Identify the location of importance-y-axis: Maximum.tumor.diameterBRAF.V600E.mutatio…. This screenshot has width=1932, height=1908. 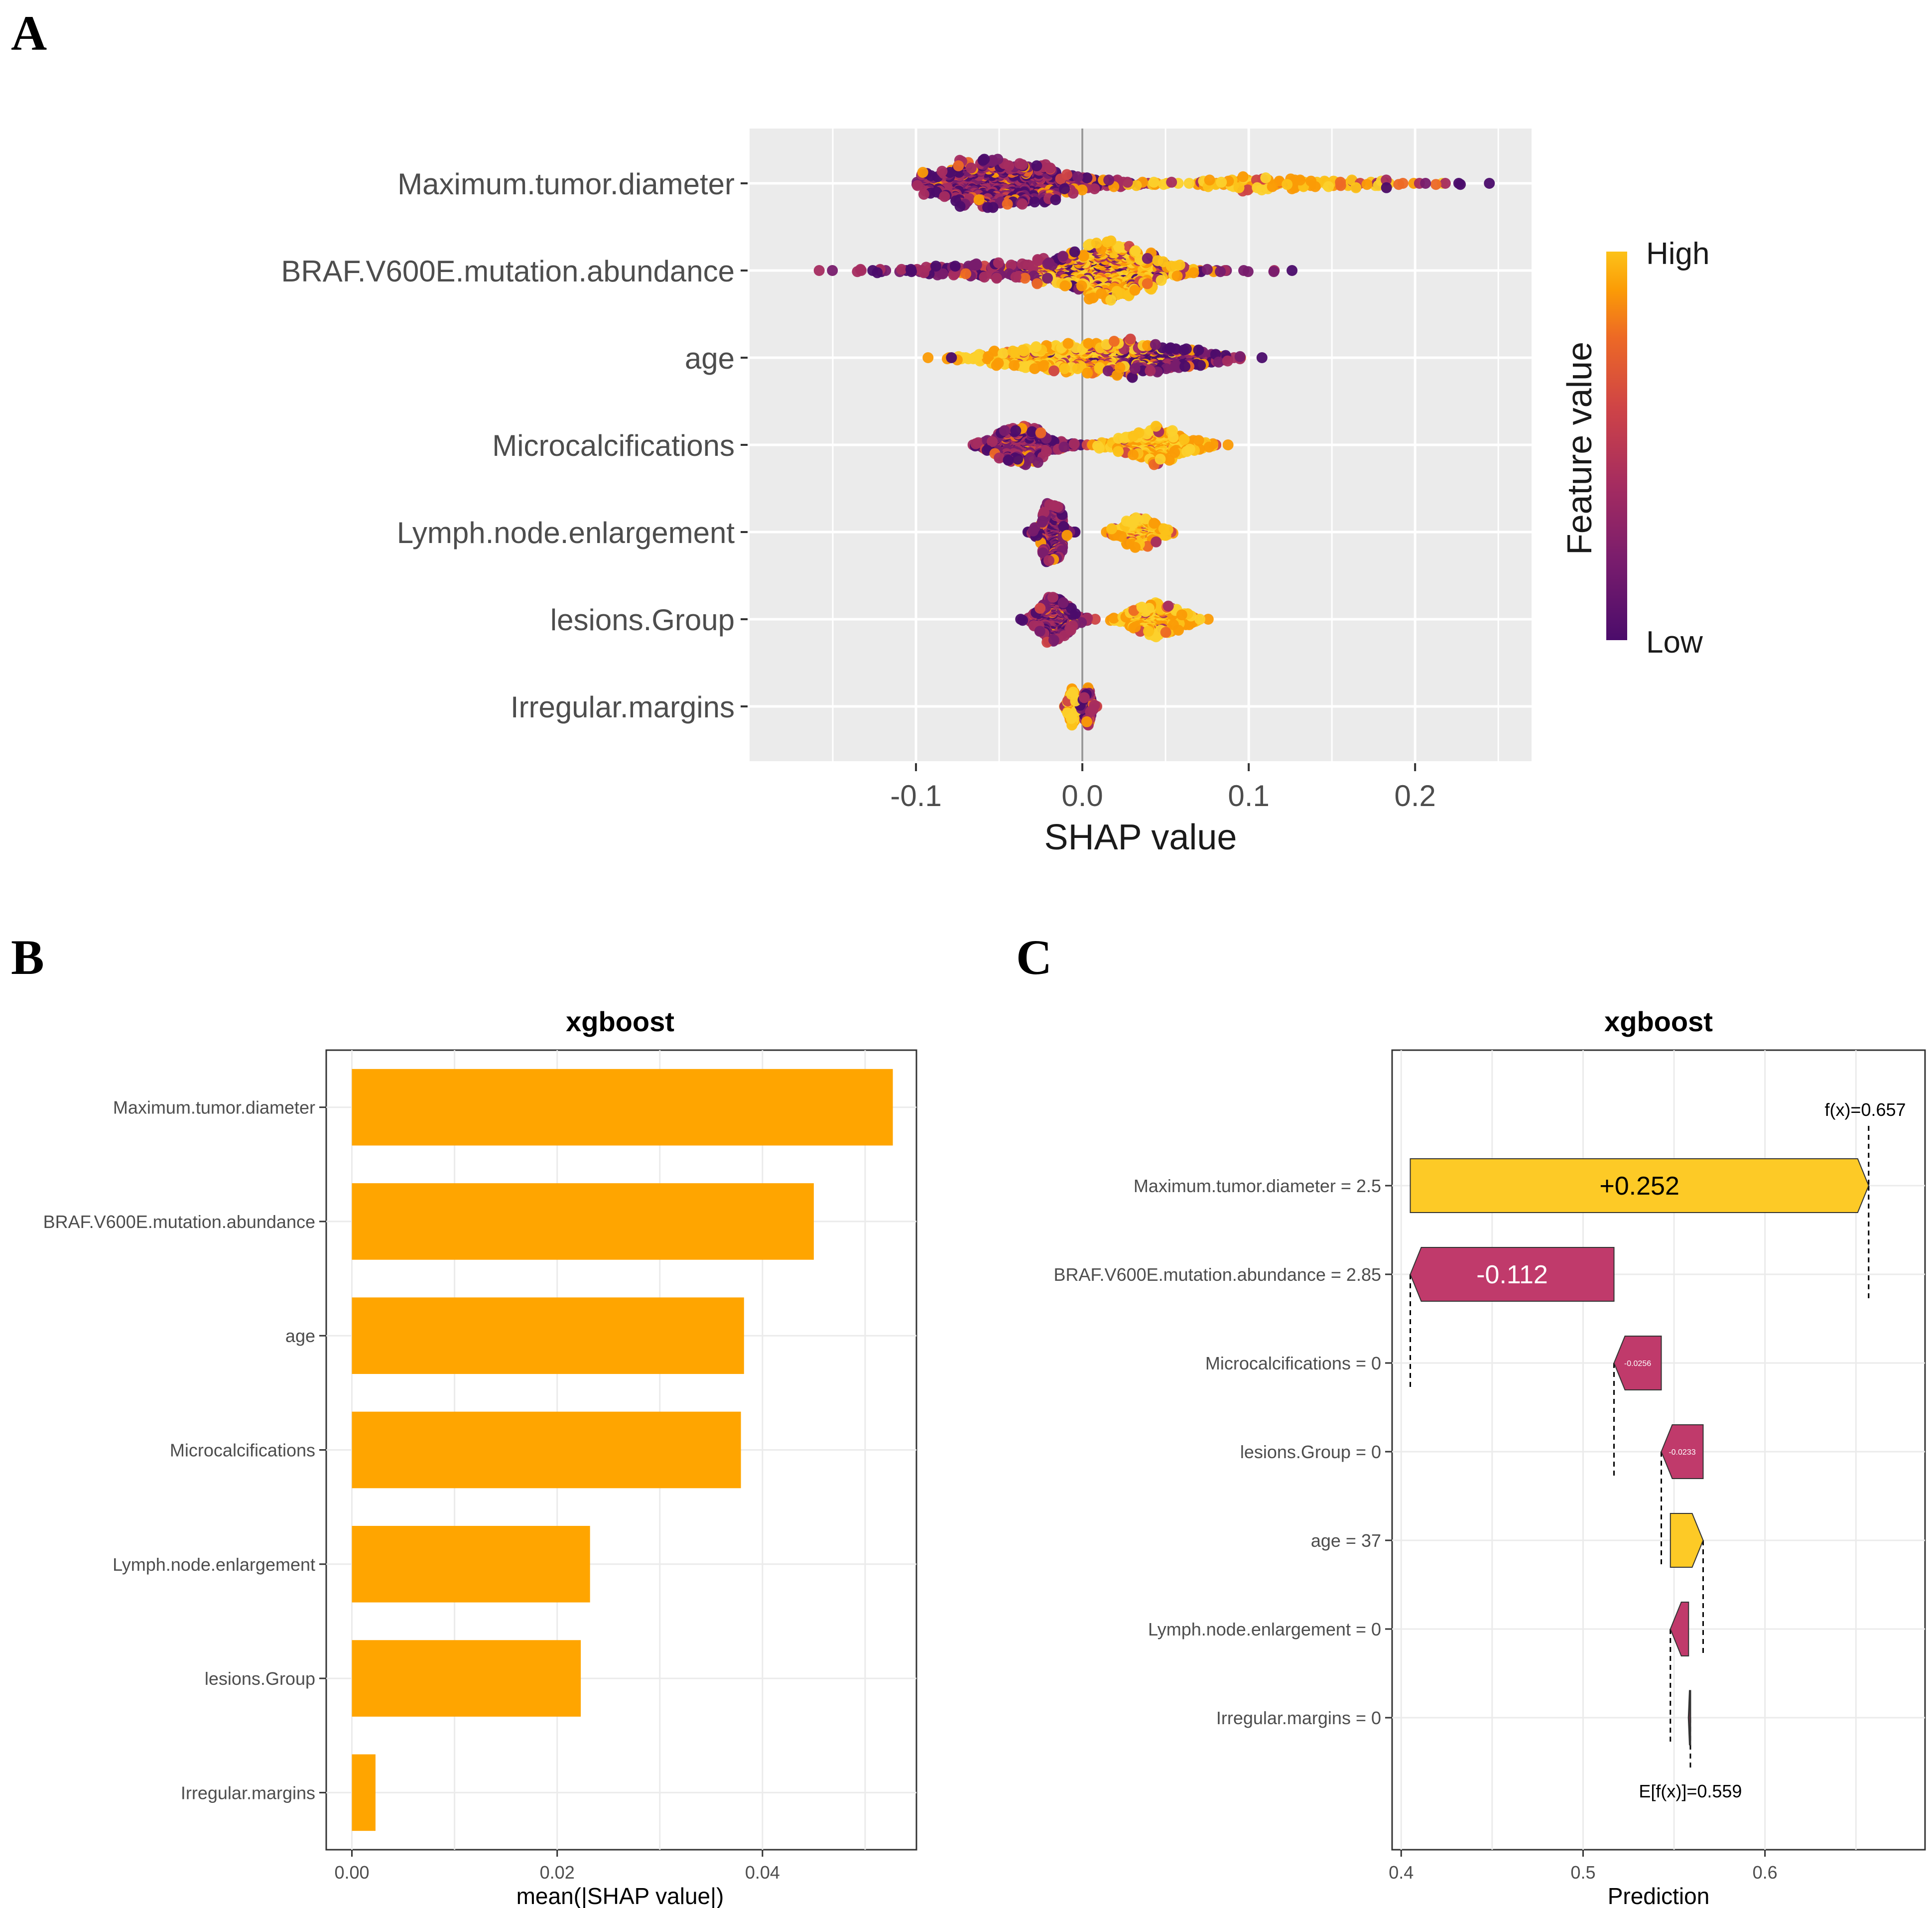
(184, 1450).